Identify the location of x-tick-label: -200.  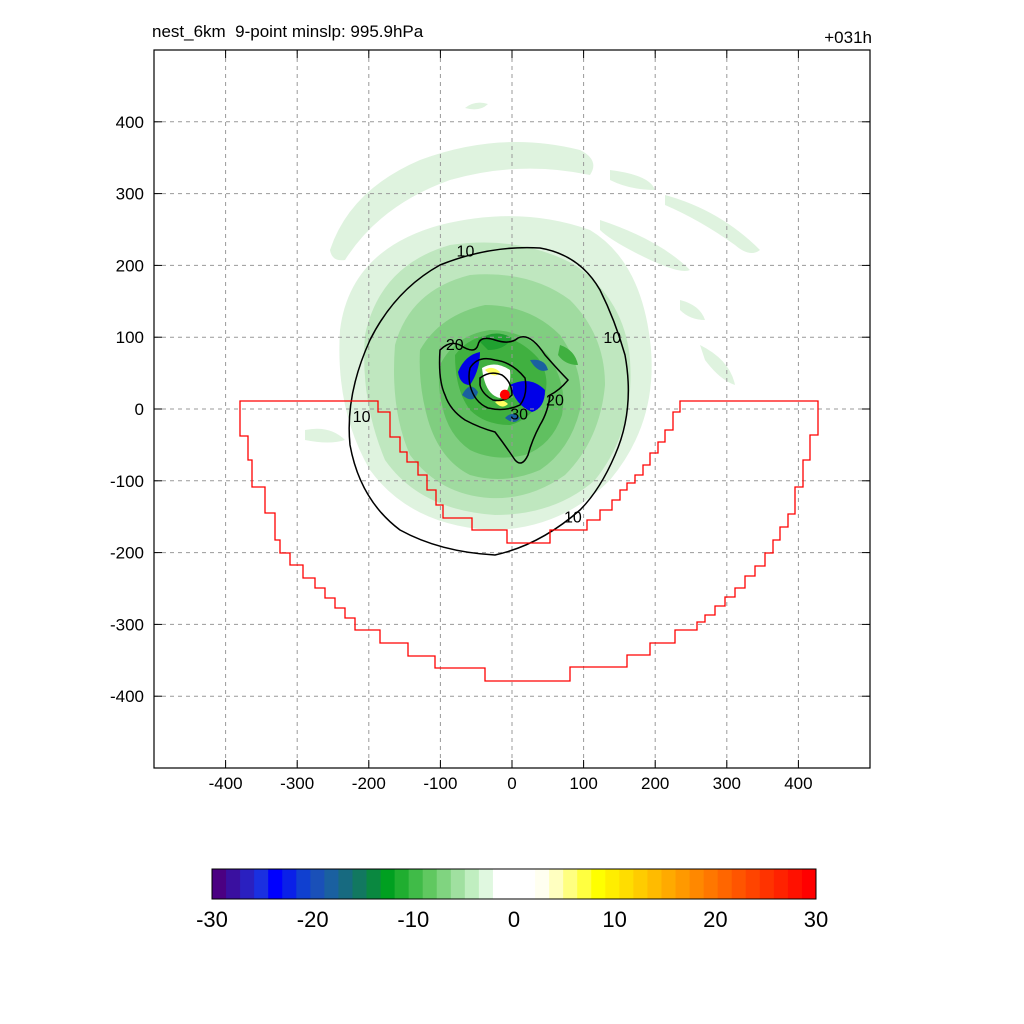
(369, 783).